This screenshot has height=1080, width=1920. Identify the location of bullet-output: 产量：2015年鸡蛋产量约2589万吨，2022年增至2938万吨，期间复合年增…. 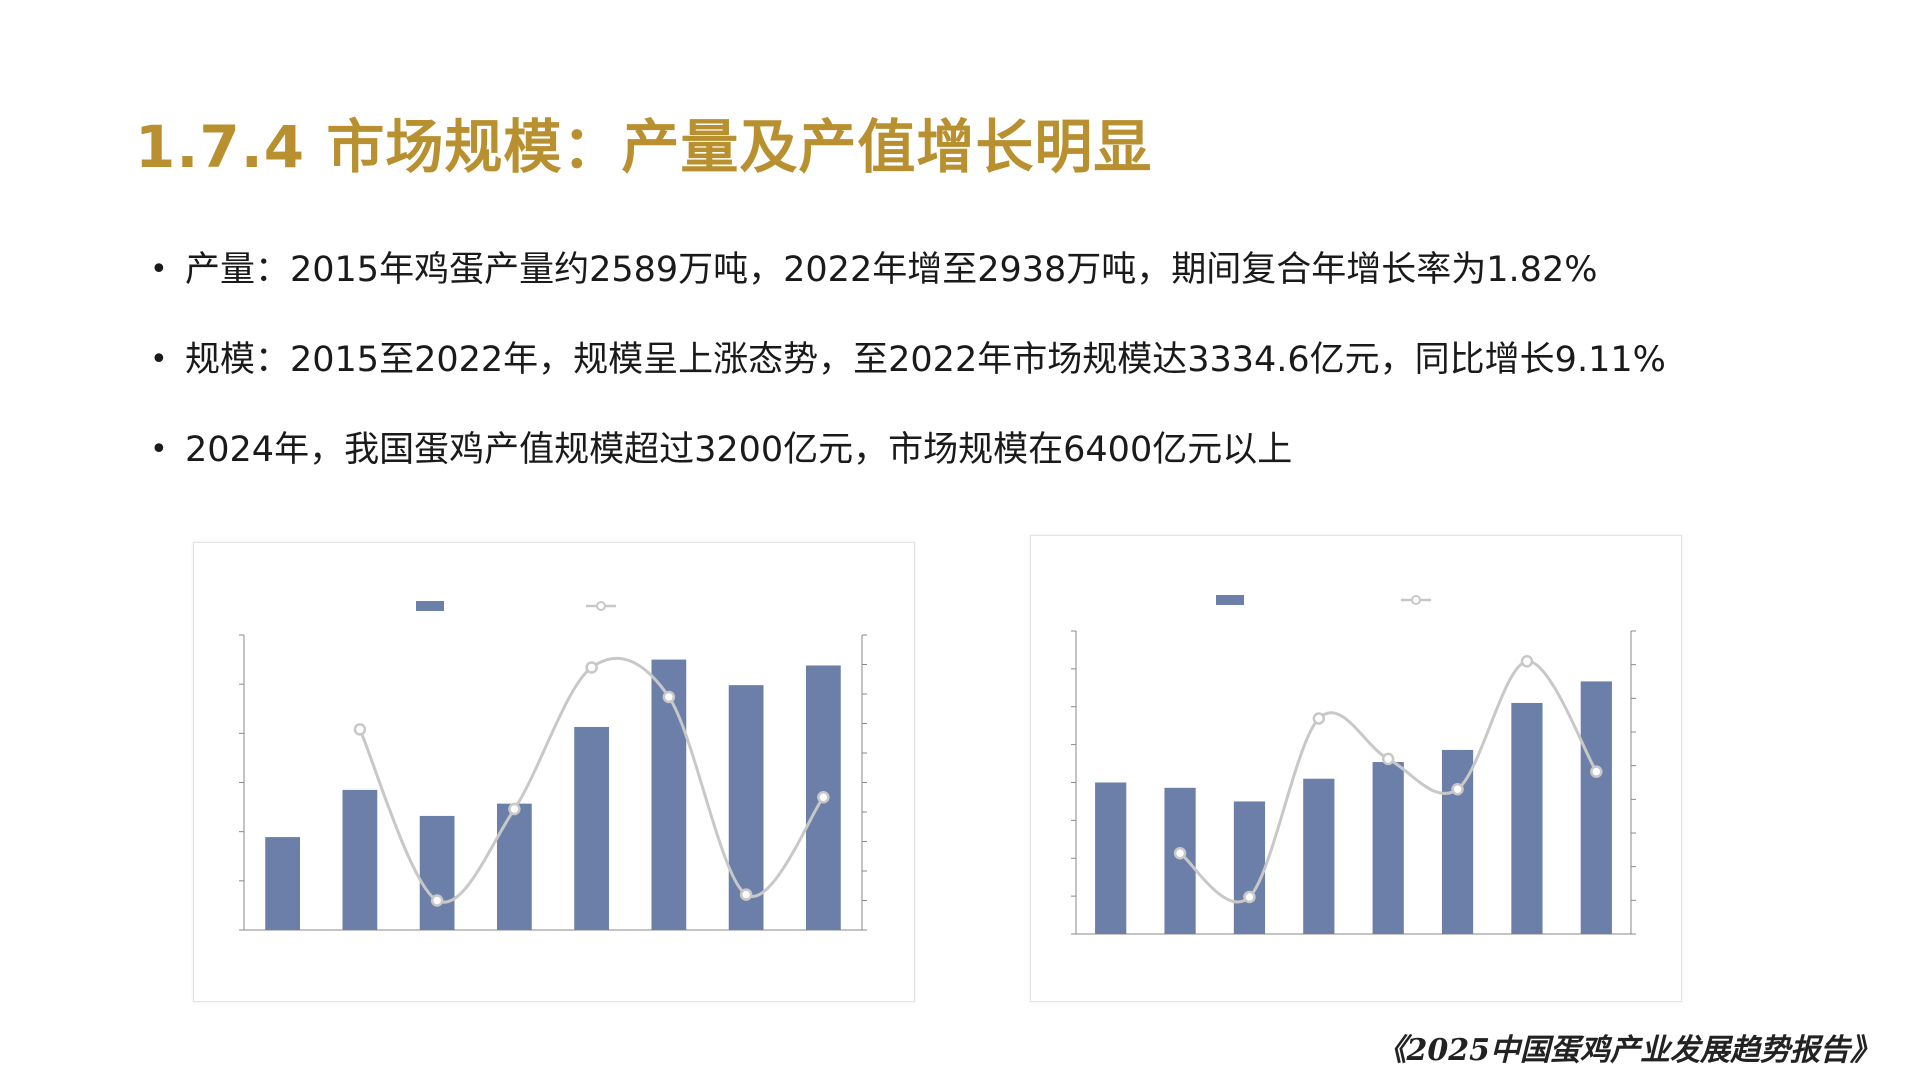
(908, 270).